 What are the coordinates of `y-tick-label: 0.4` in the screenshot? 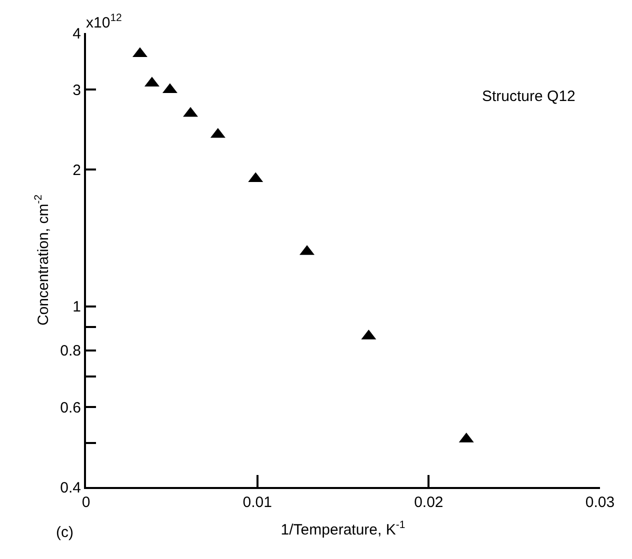 It's located at (70, 487).